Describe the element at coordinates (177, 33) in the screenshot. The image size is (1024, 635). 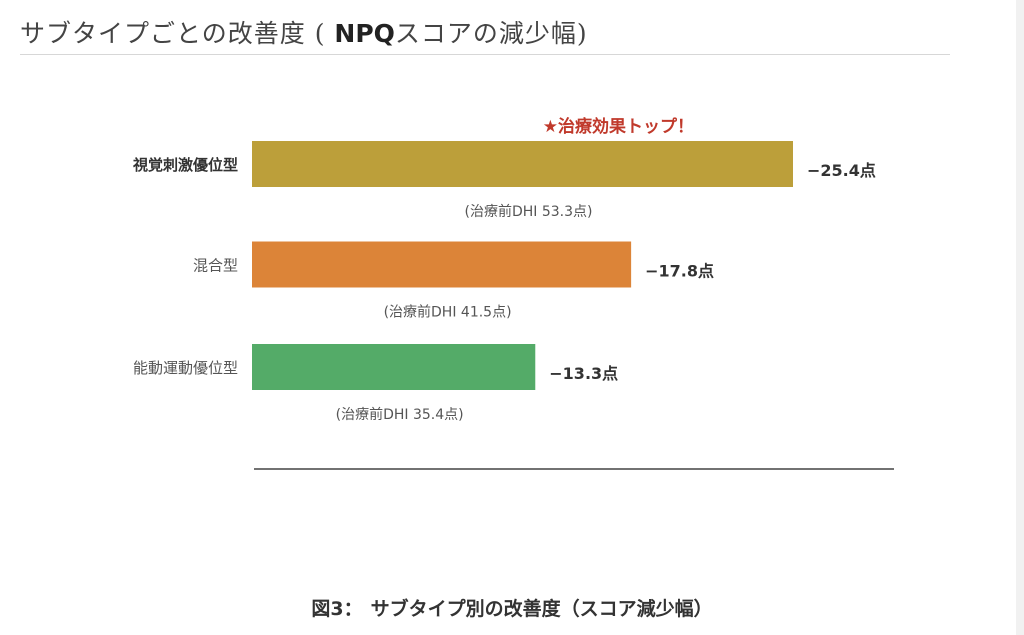
I see `page-title-prefix: サブタイプごとの改善度 (` at that location.